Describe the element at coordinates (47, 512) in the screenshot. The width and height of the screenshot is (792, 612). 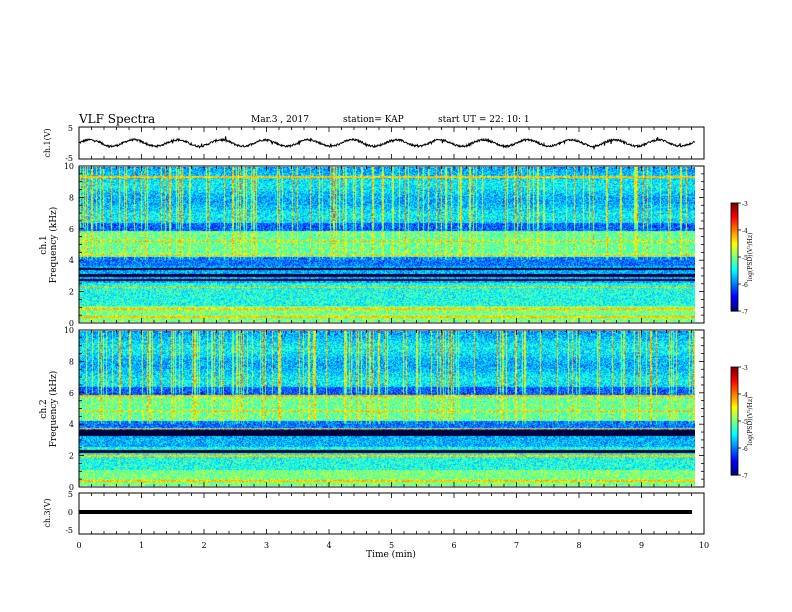
I see `ch3-waveform-ylabel: ch.3(V)` at that location.